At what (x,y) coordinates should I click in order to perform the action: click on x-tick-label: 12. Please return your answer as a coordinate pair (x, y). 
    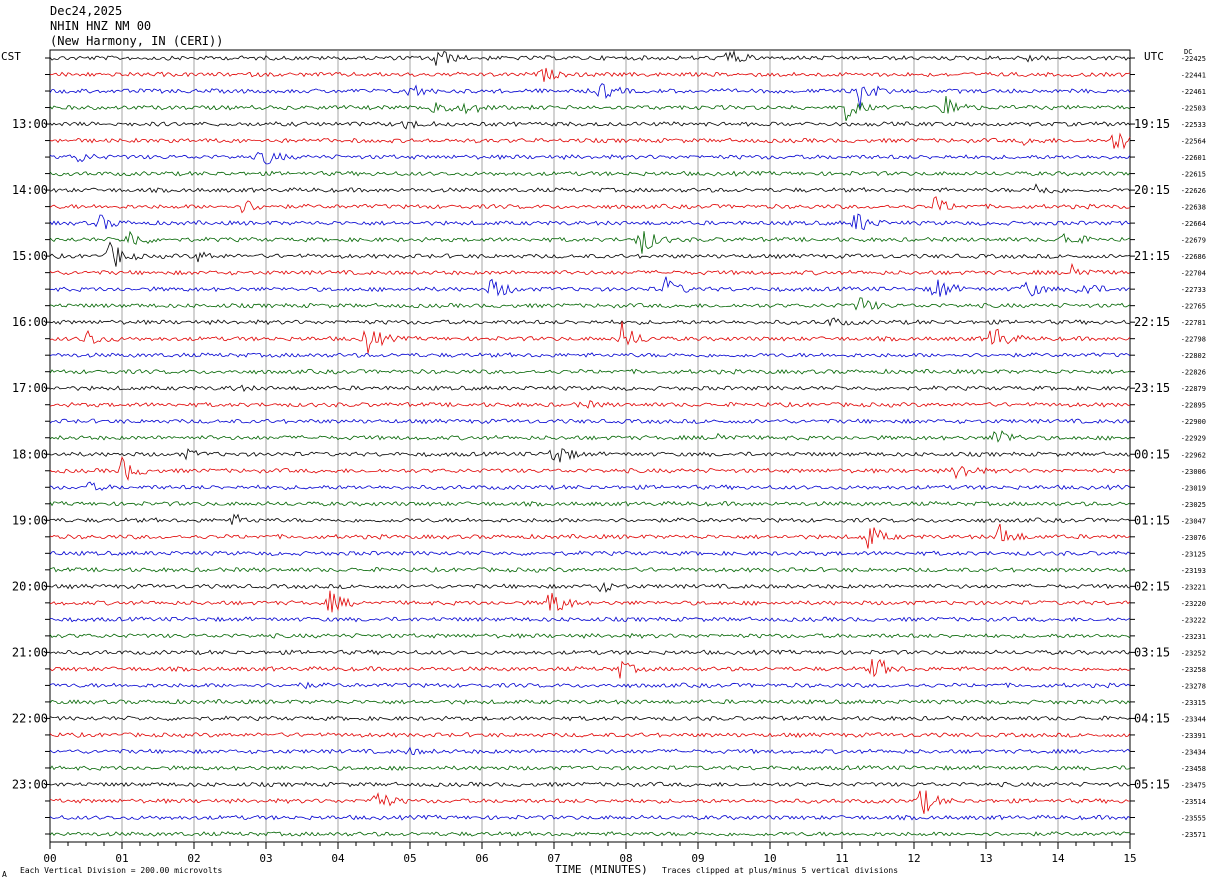
    Looking at the image, I should click on (913, 858).